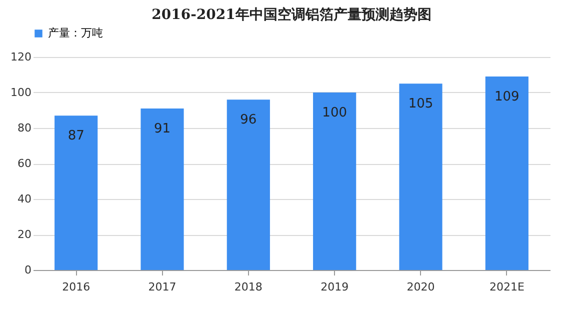 This screenshot has height=326, width=576. I want to click on x-tick-label: 2018, so click(248, 287).